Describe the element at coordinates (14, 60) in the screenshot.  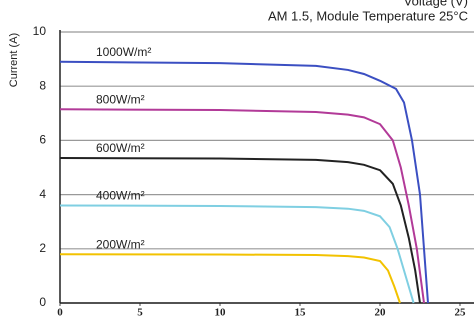
I see `y-axis-label: Current (A)` at that location.